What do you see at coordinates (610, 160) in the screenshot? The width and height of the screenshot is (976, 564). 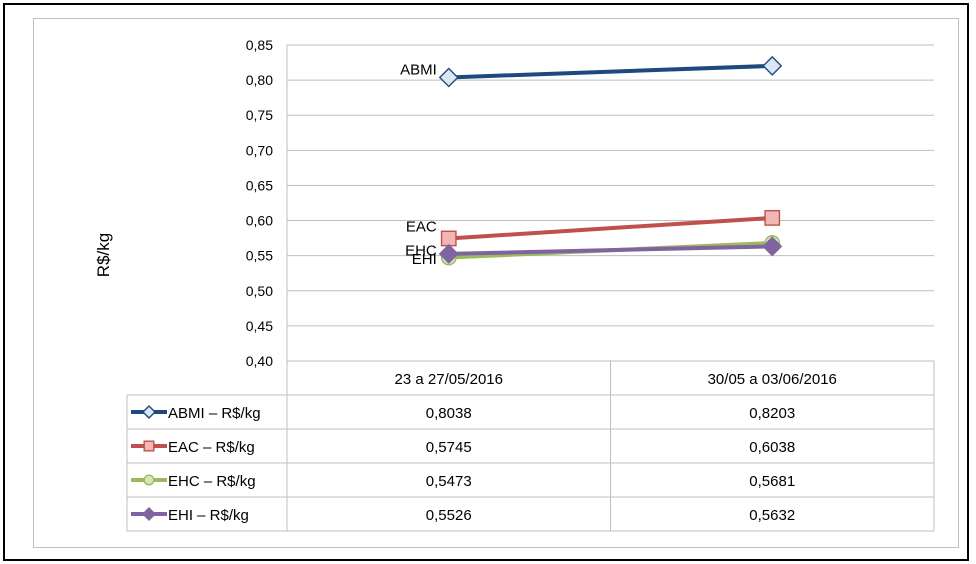 I see `series-lines` at bounding box center [610, 160].